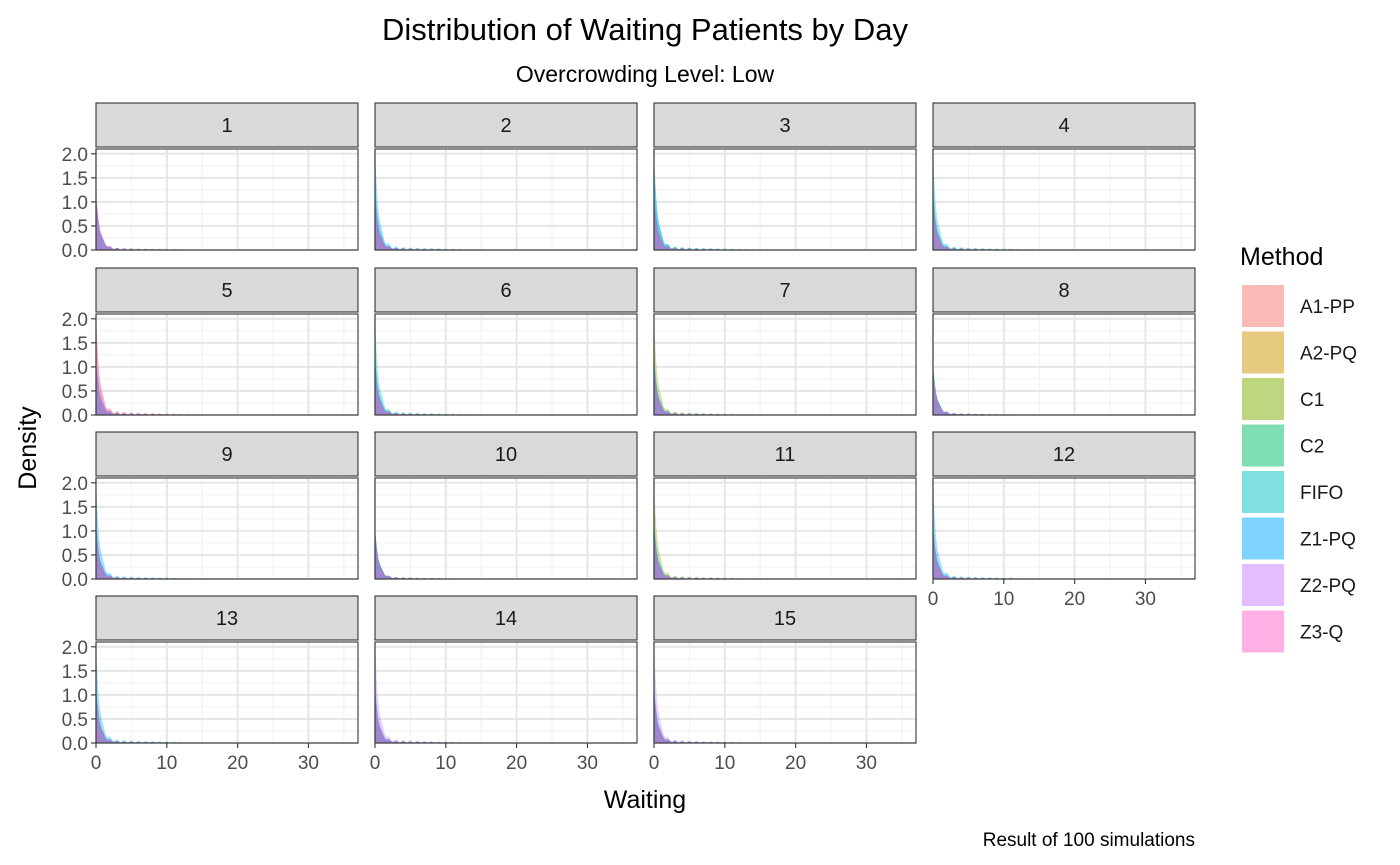 This screenshot has width=1400, height=865. Describe the element at coordinates (1321, 633) in the screenshot. I see `legend-label: Z3-Q` at that location.